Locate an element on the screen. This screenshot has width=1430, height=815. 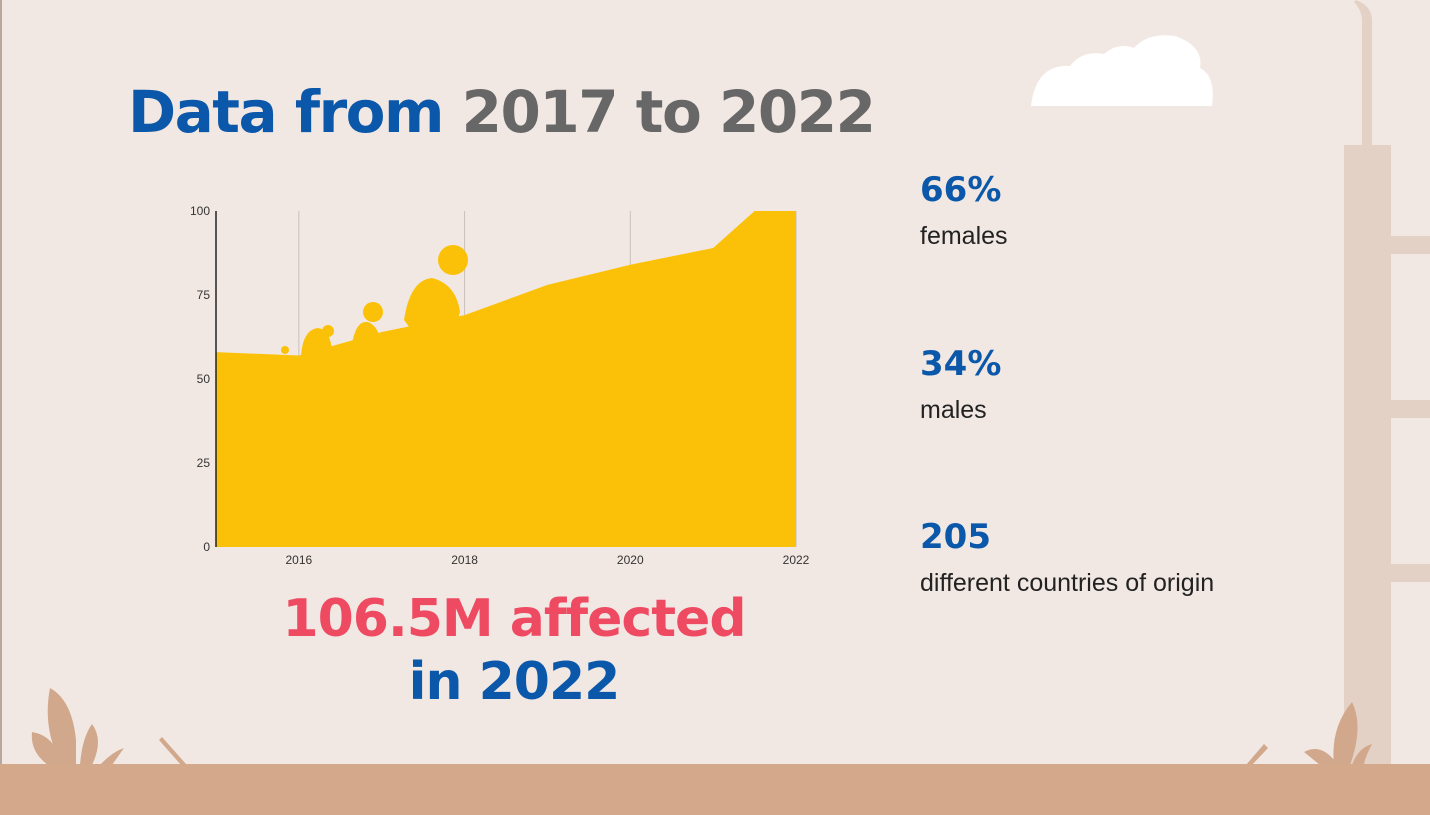
x-tick-label: 2016 is located at coordinates (299, 560).